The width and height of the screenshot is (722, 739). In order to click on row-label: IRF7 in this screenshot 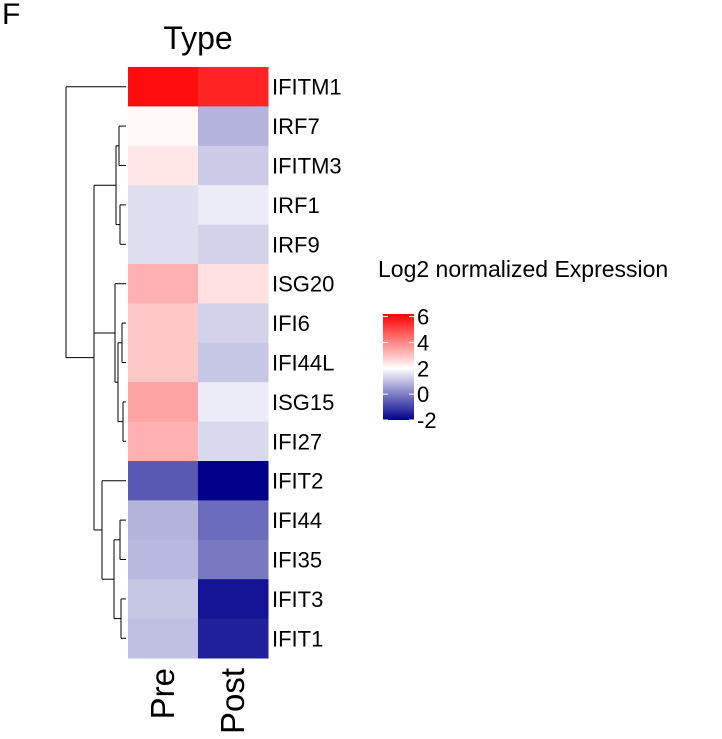, I will do `click(296, 126)`.